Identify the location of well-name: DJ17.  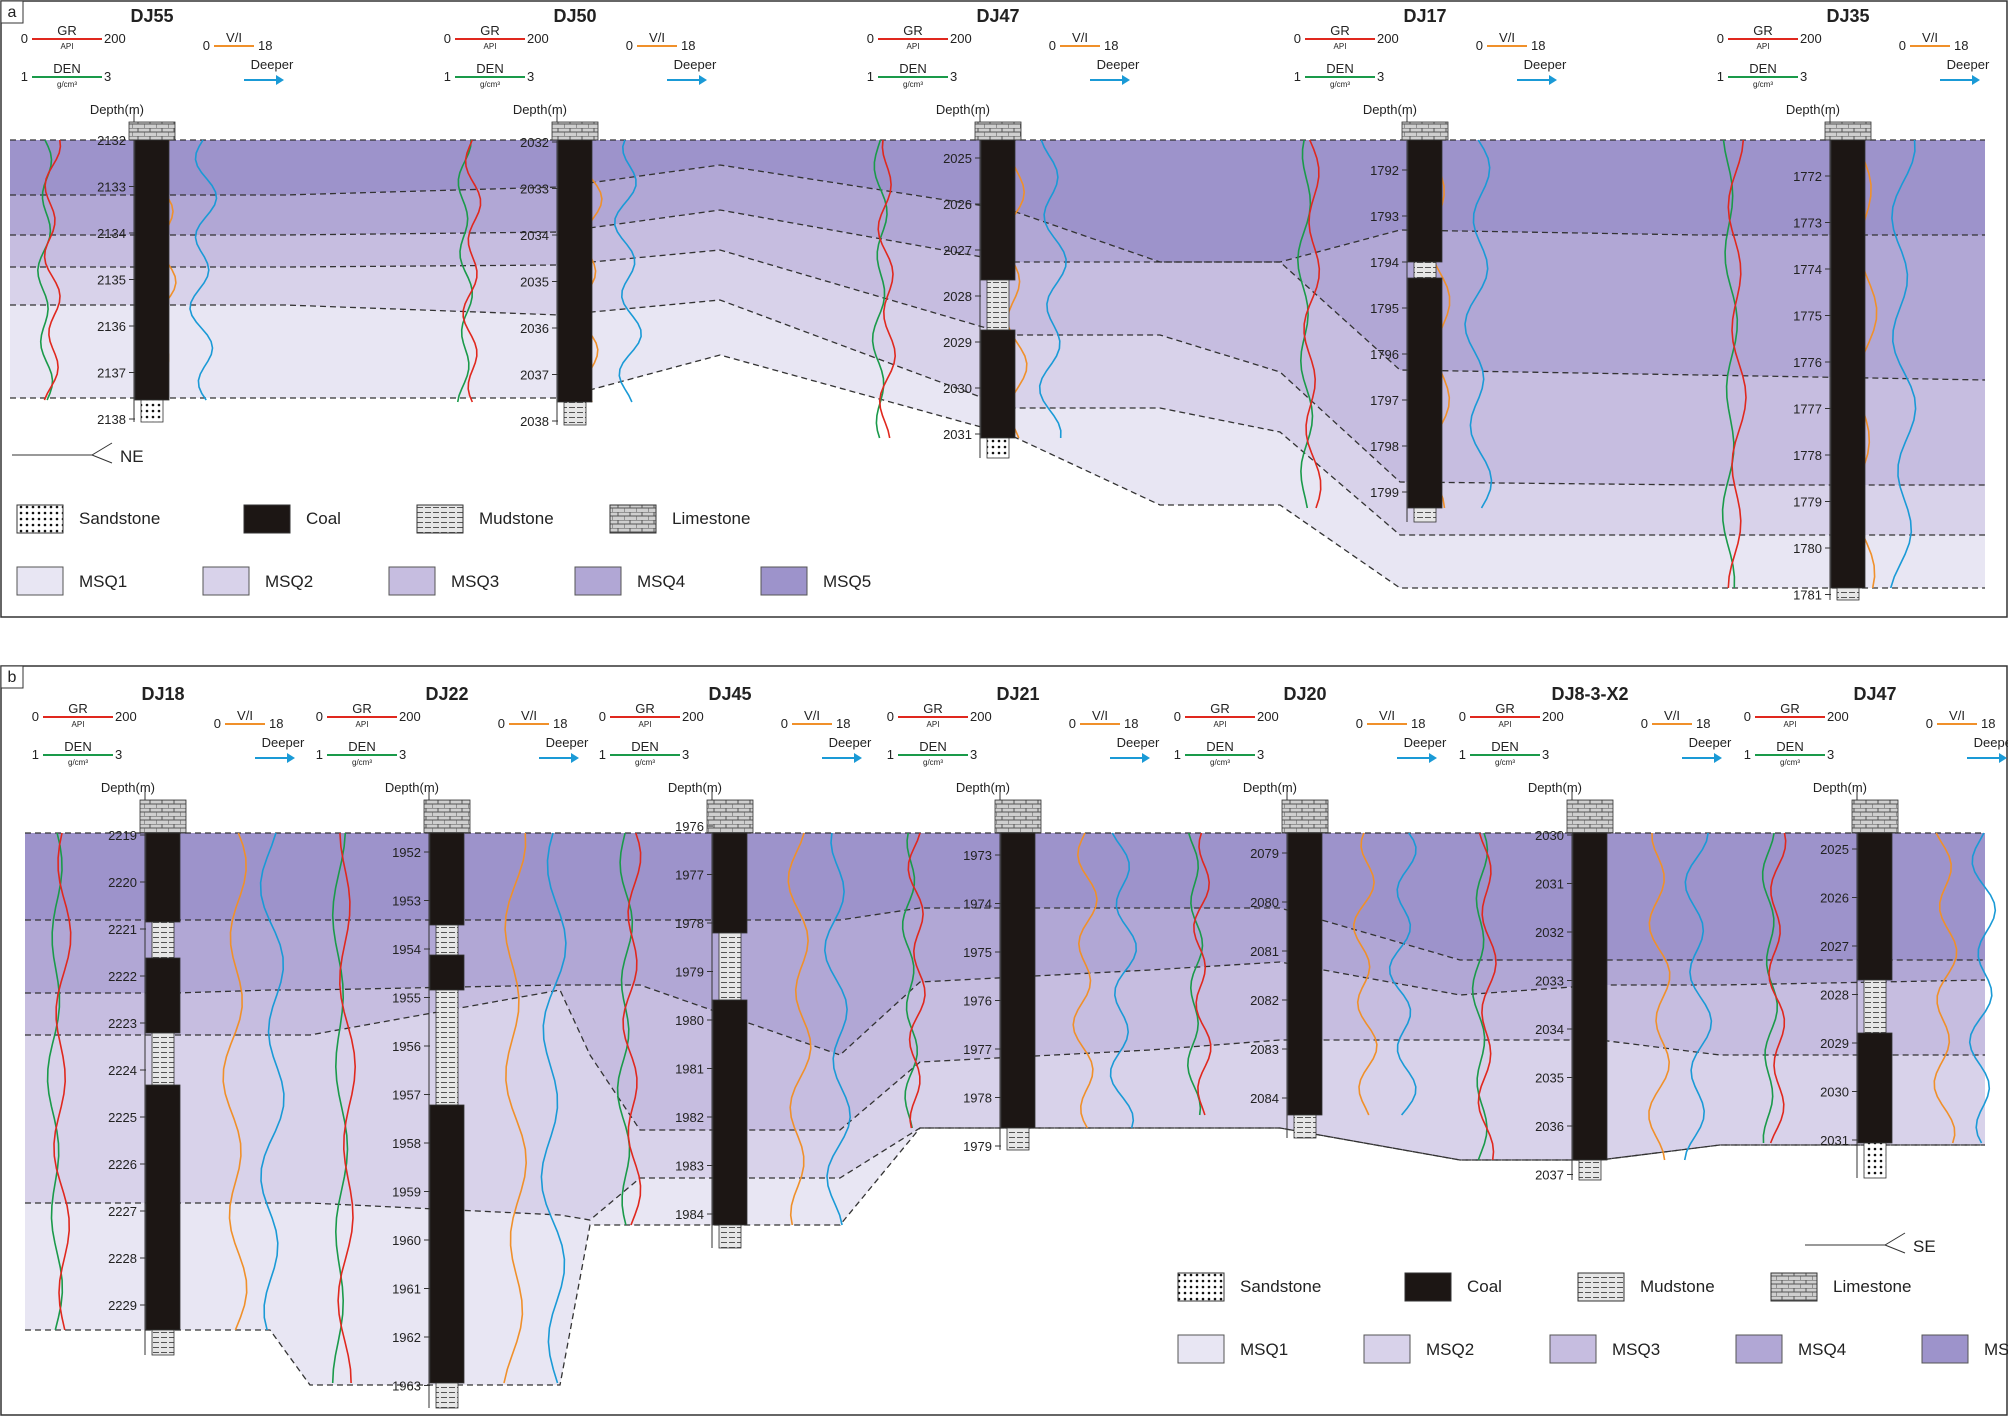
(1424, 16).